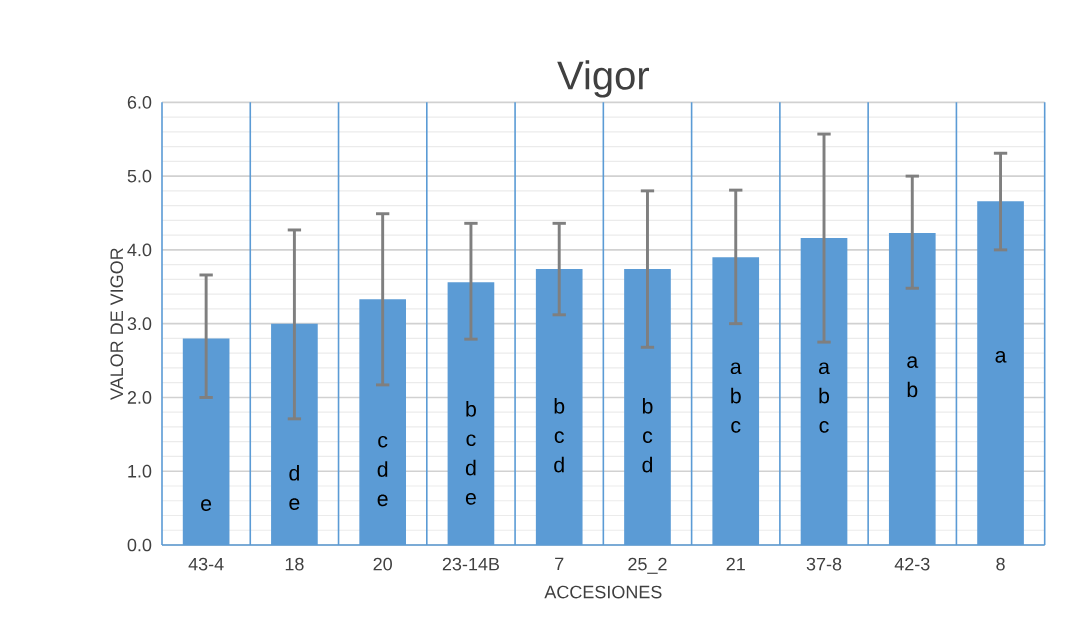  I want to click on x-tick-label: 21, so click(735, 564).